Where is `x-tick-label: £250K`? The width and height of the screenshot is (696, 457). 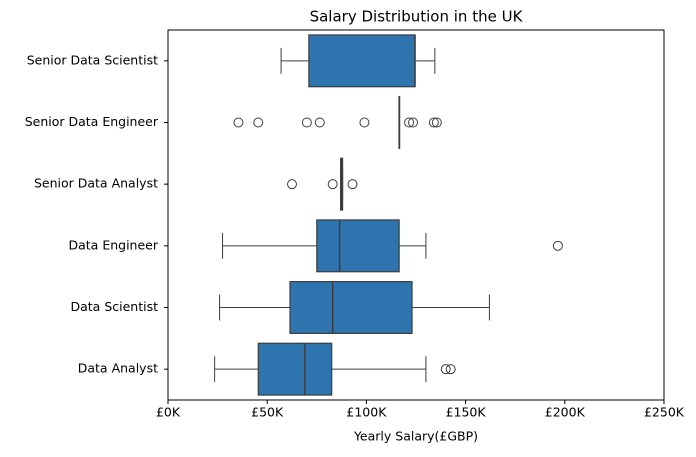 x-tick-label: £250K is located at coordinates (664, 412).